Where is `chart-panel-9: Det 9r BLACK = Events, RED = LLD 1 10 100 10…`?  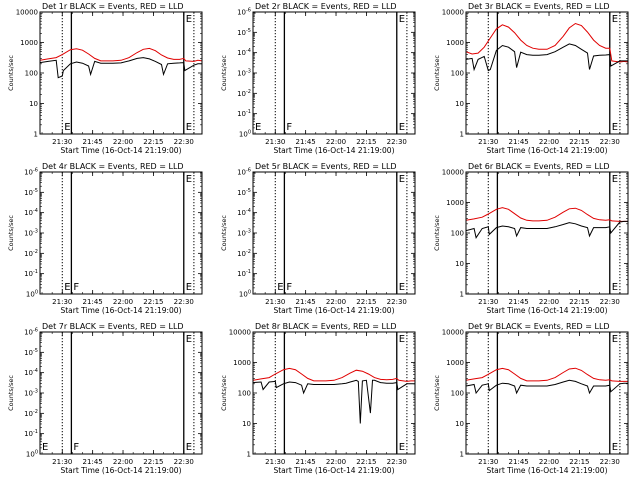 chart-panel-9: Det 9r BLACK = Events, RED = LLD 1 10 100 10… is located at coordinates (531, 398).